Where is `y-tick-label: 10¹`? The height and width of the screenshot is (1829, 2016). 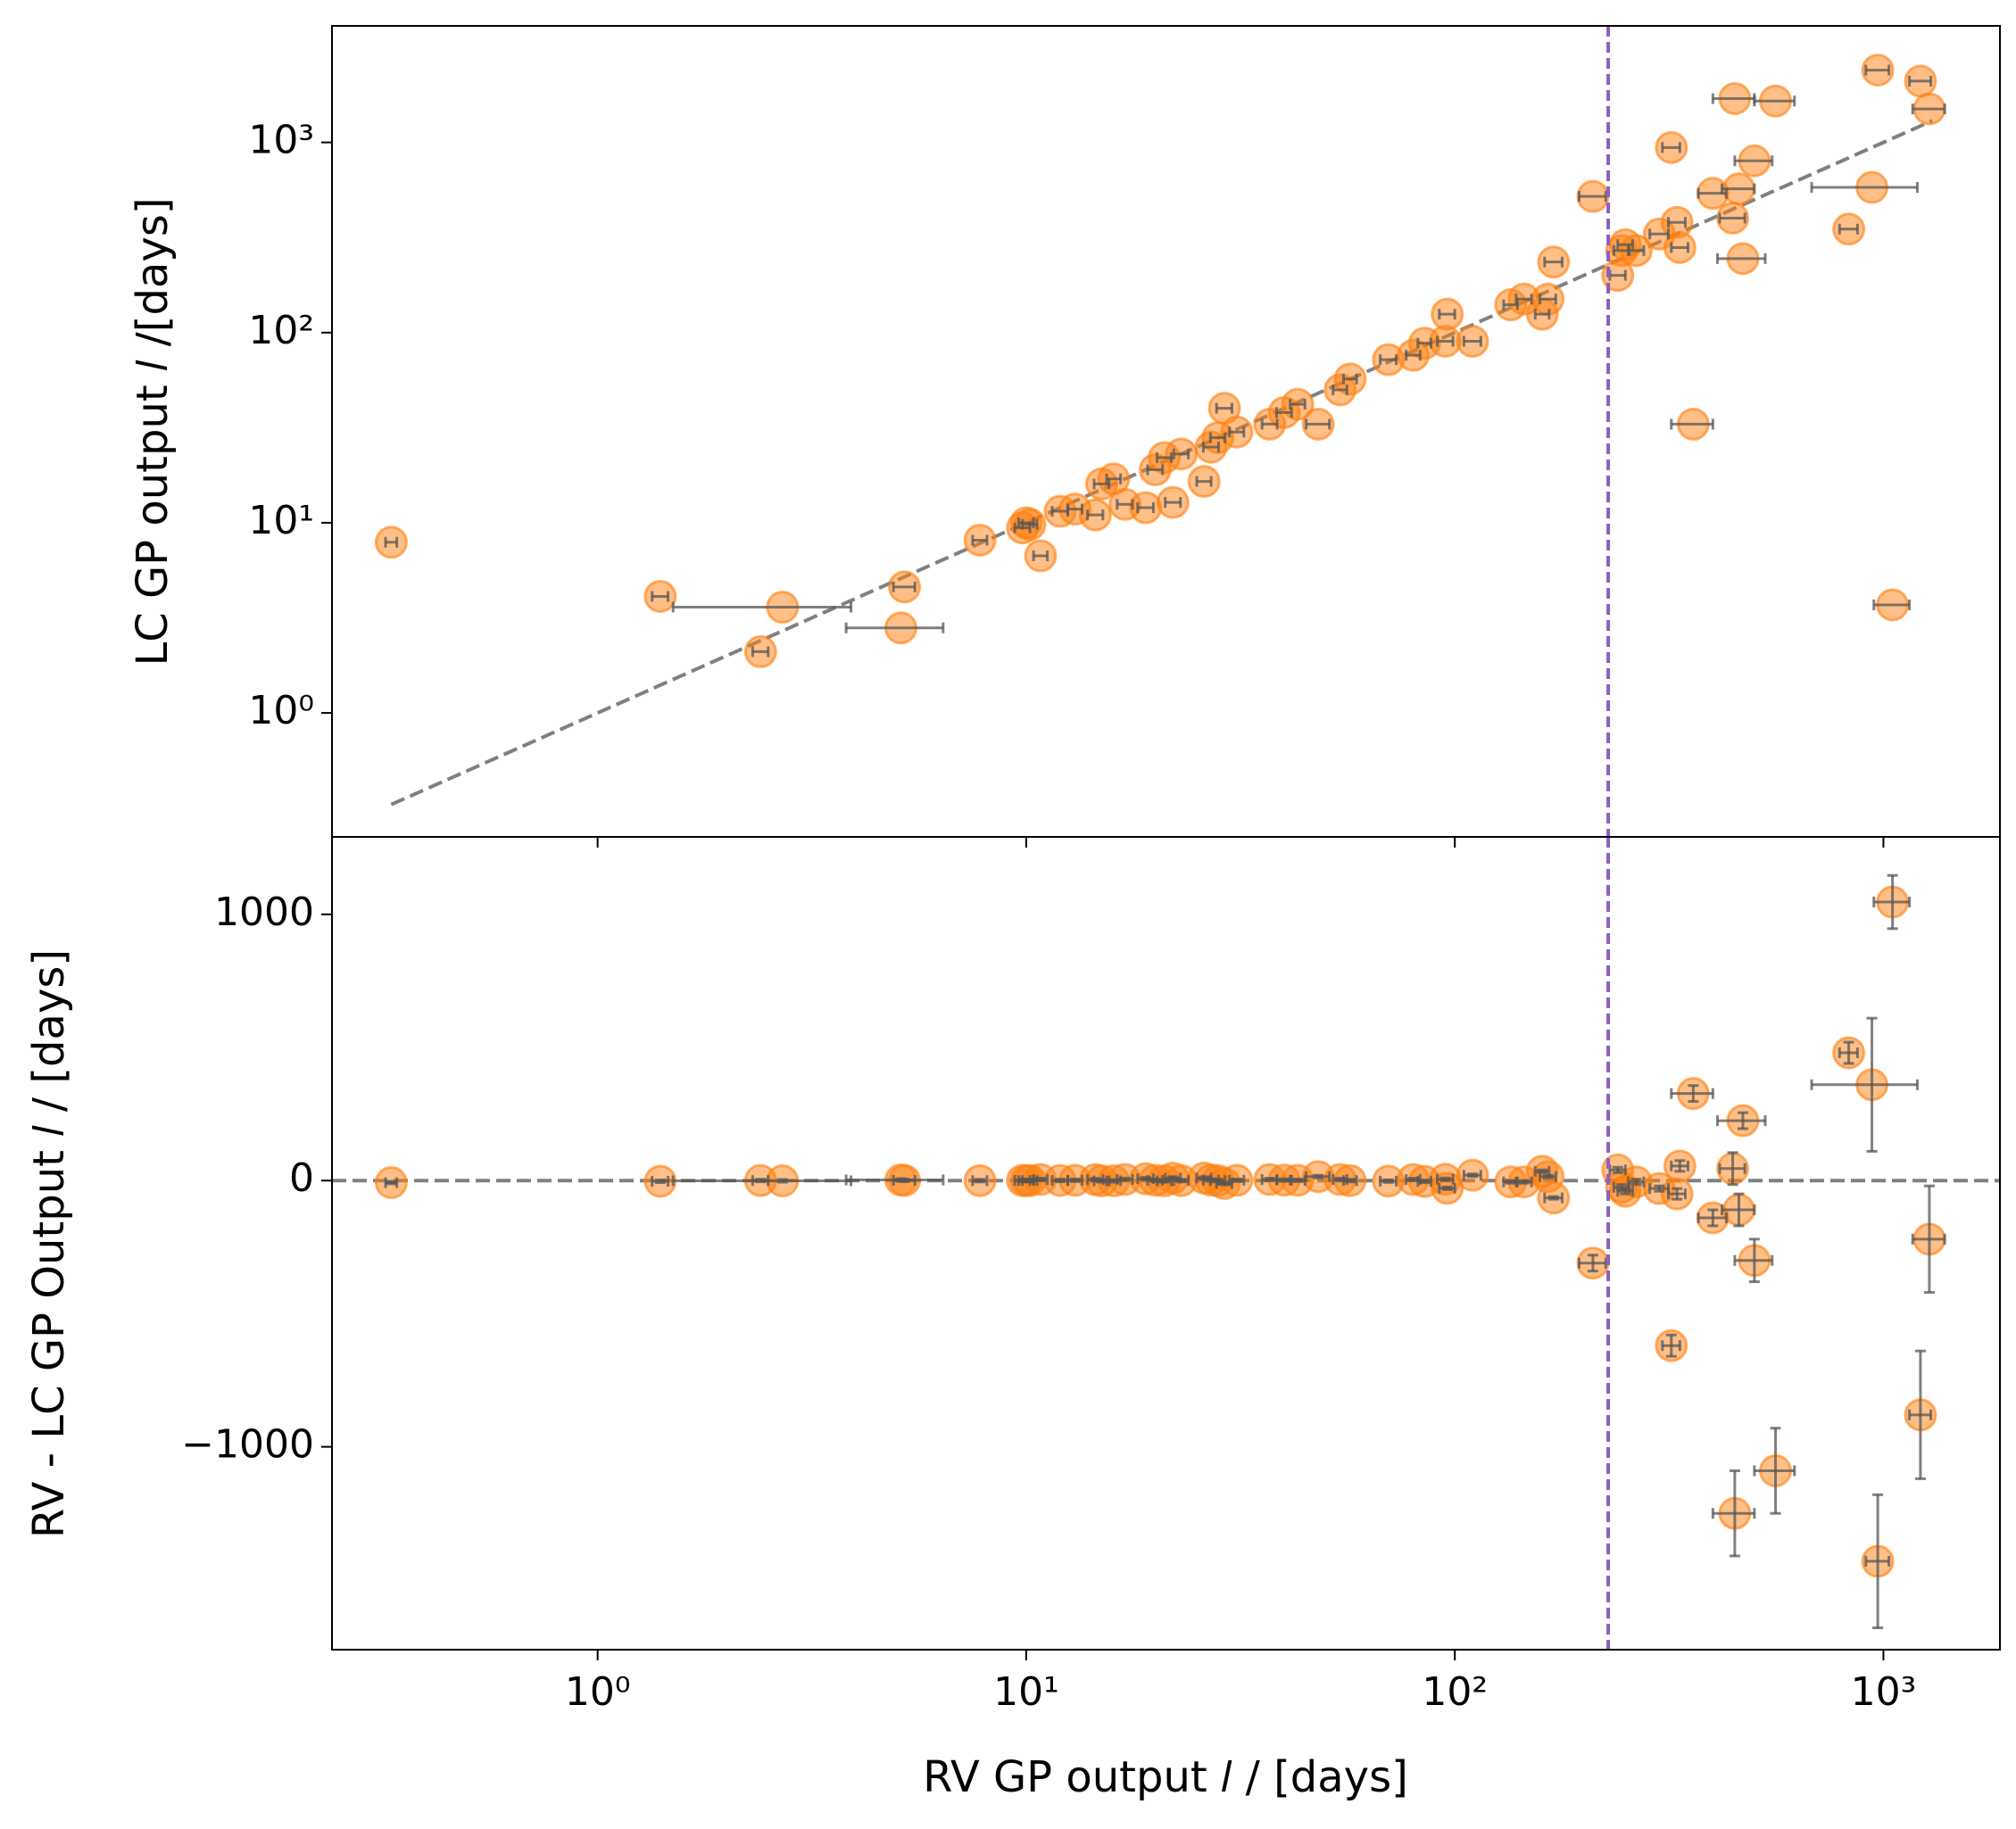
y-tick-label: 10¹ is located at coordinates (281, 520).